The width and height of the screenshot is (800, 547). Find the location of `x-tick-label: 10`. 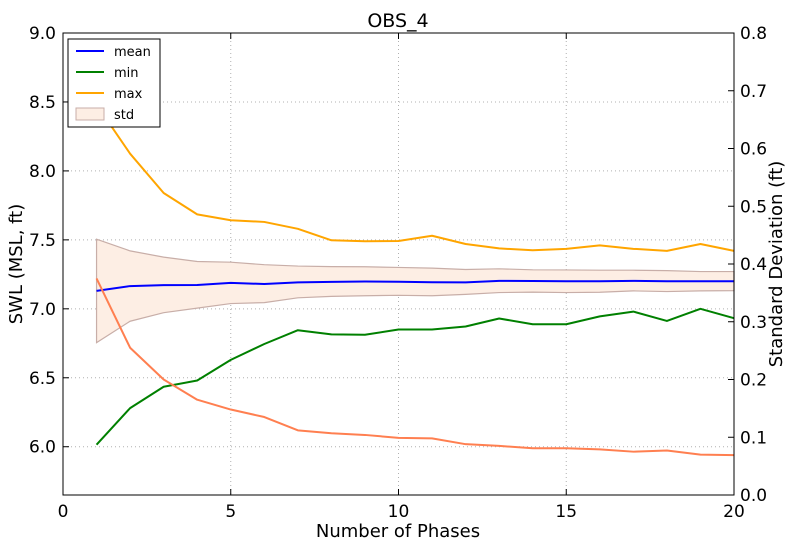

x-tick-label: 10 is located at coordinates (399, 512).